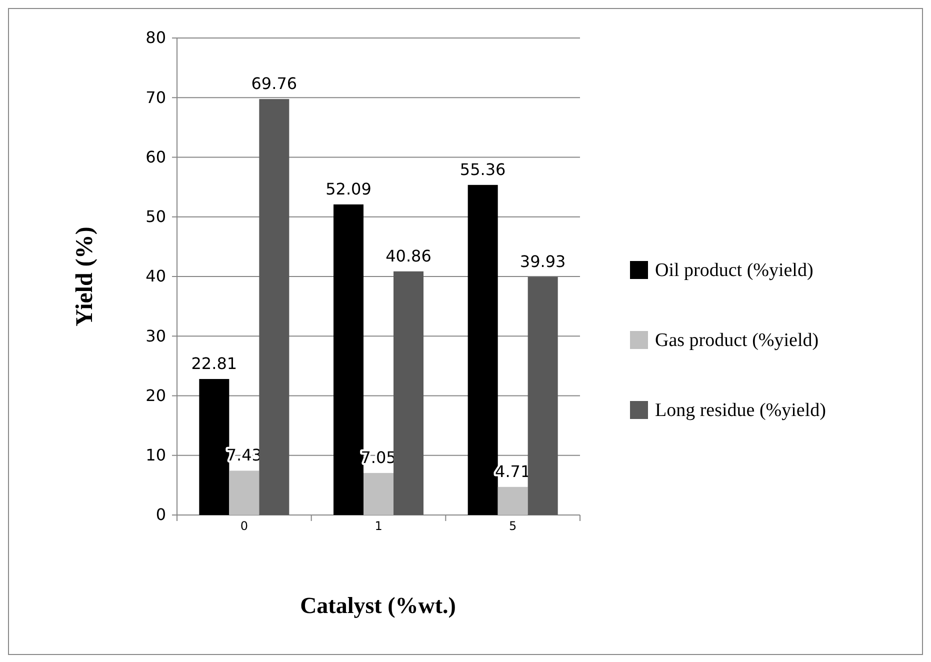  Describe the element at coordinates (378, 605) in the screenshot. I see `x-axis-title: Catalyst (%wt.)` at that location.